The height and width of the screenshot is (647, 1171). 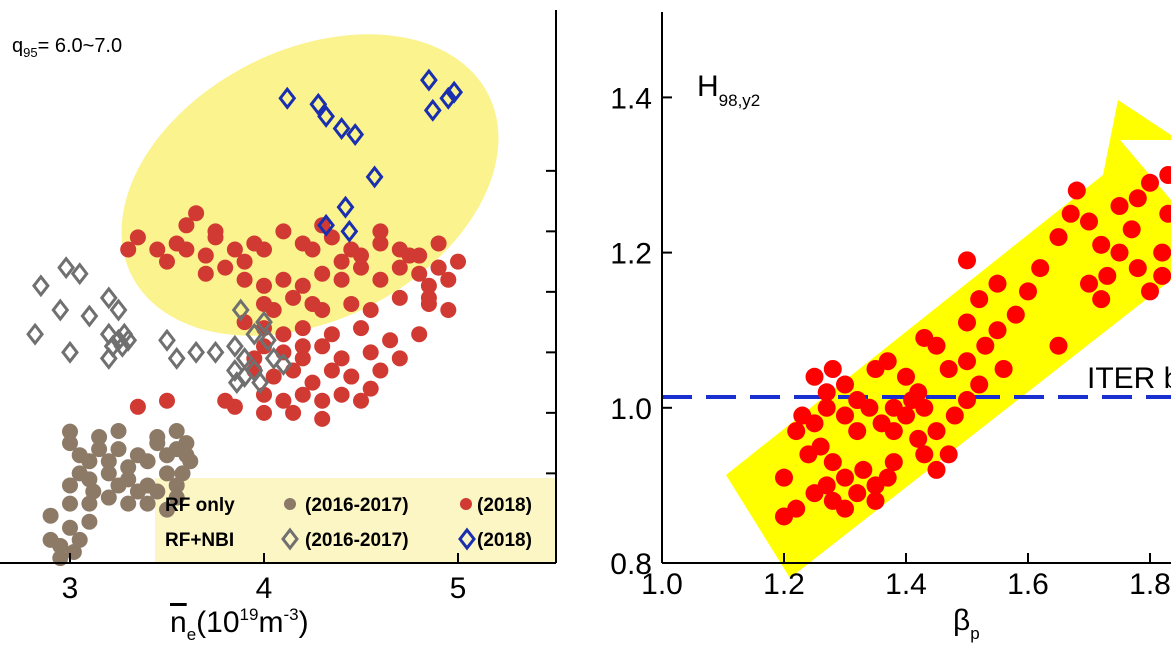 What do you see at coordinates (504, 505) in the screenshot?
I see `legend-entry-rf-2018: (2018)` at bounding box center [504, 505].